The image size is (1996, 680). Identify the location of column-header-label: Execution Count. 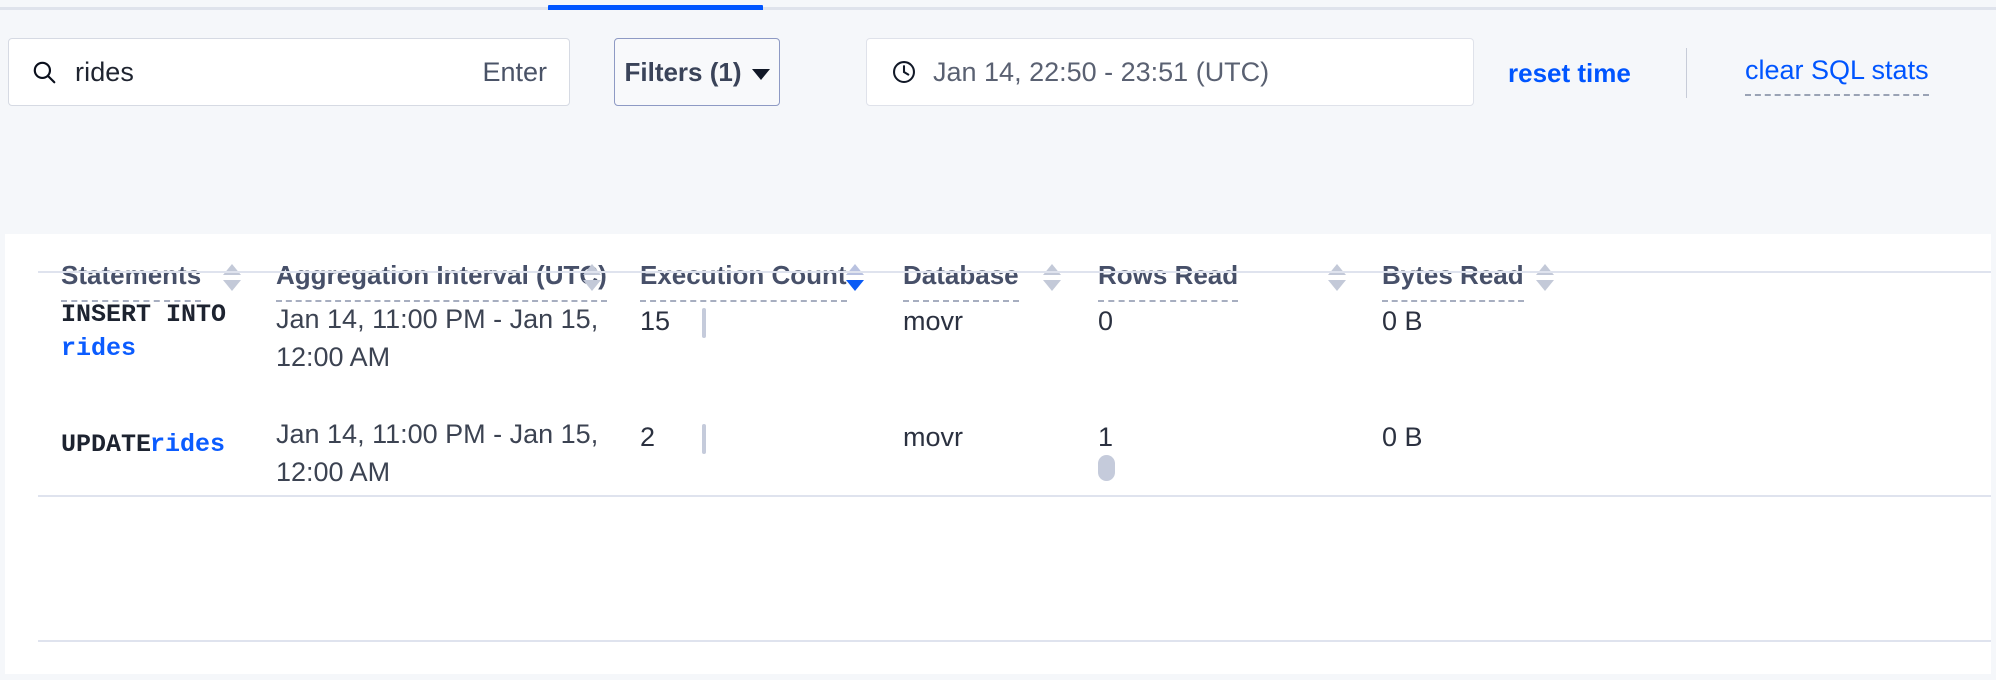
(743, 281).